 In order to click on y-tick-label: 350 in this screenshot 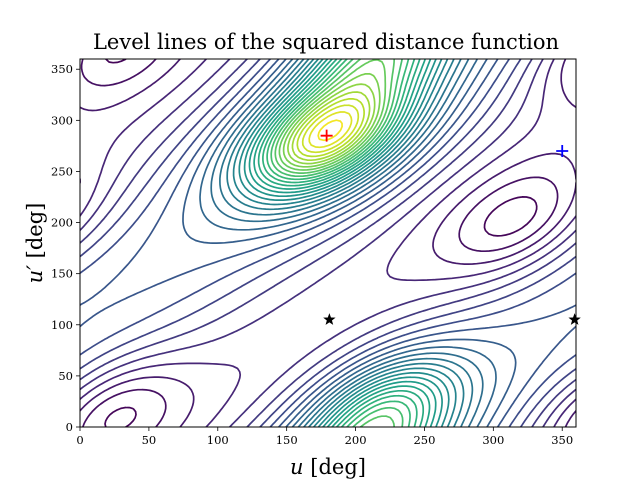, I will do `click(62, 69)`.